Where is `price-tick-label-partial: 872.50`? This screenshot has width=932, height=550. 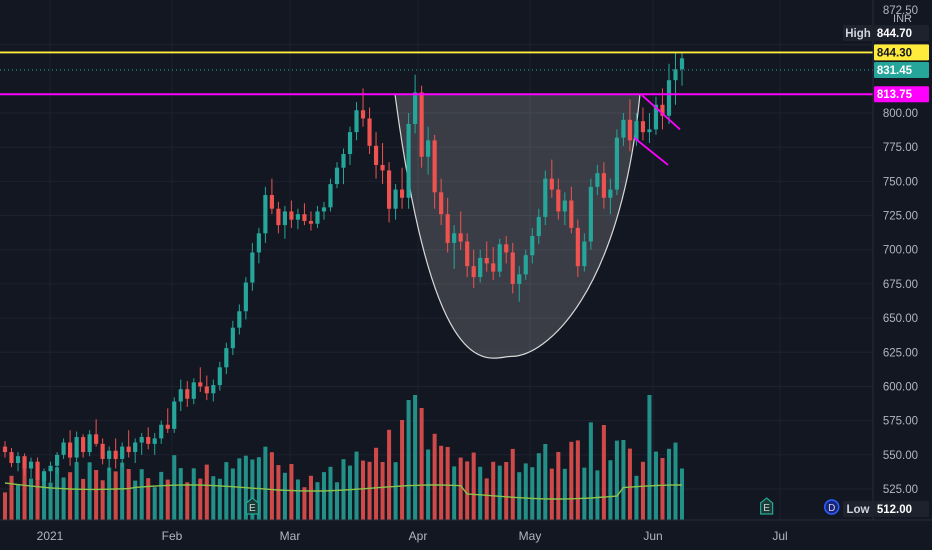 price-tick-label-partial: 872.50 is located at coordinates (900, 11).